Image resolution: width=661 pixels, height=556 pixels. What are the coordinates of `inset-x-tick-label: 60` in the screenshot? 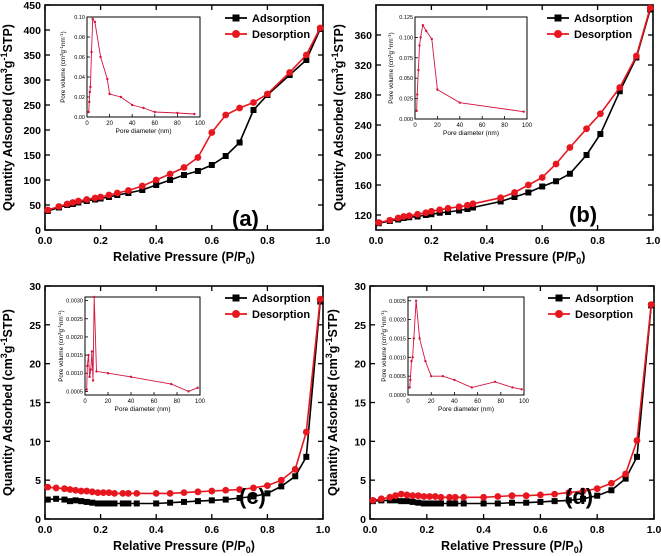 It's located at (154, 124).